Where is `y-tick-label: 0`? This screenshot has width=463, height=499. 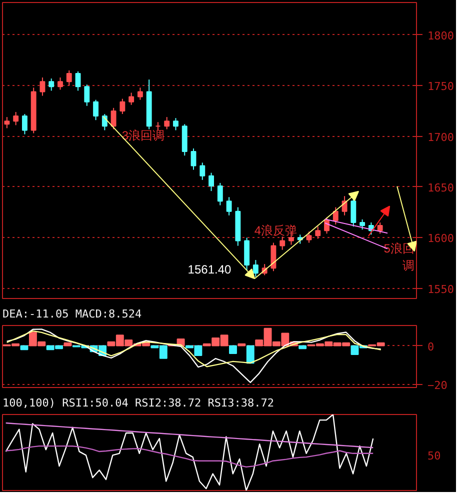 y-tick-label: 0 is located at coordinates (431, 347).